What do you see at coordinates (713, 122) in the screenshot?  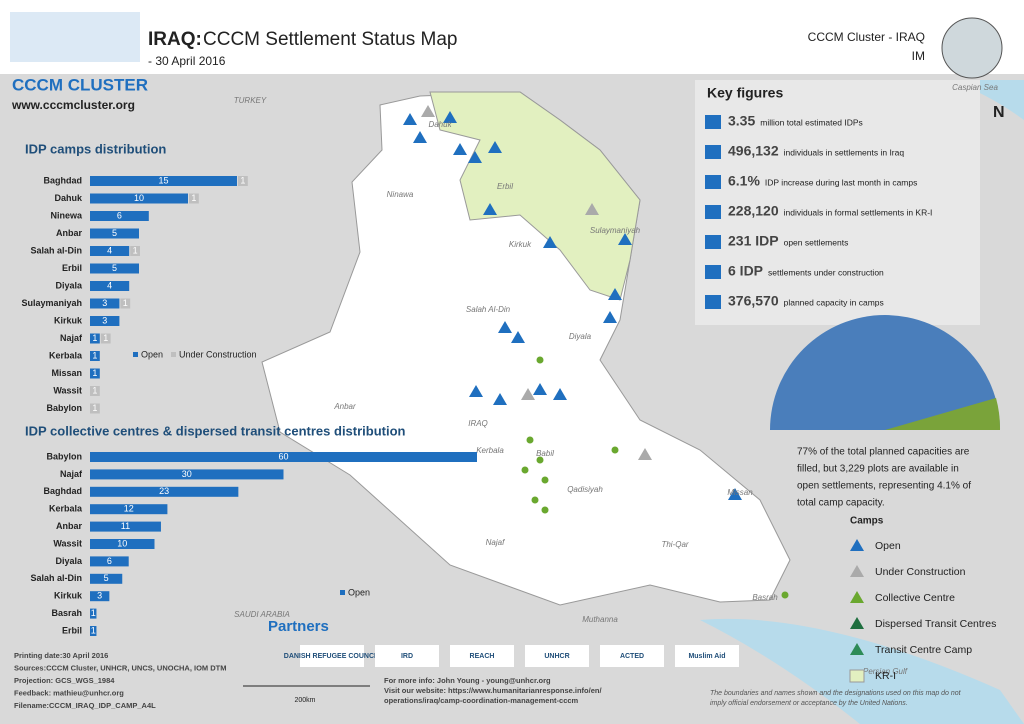 I see `figure-icon` at bounding box center [713, 122].